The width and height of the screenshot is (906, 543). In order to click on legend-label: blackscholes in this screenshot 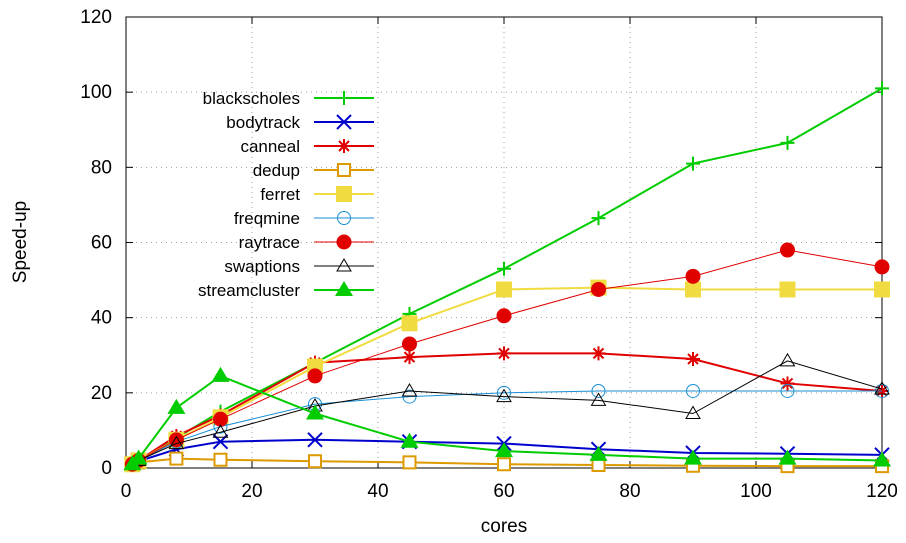, I will do `click(251, 98)`.